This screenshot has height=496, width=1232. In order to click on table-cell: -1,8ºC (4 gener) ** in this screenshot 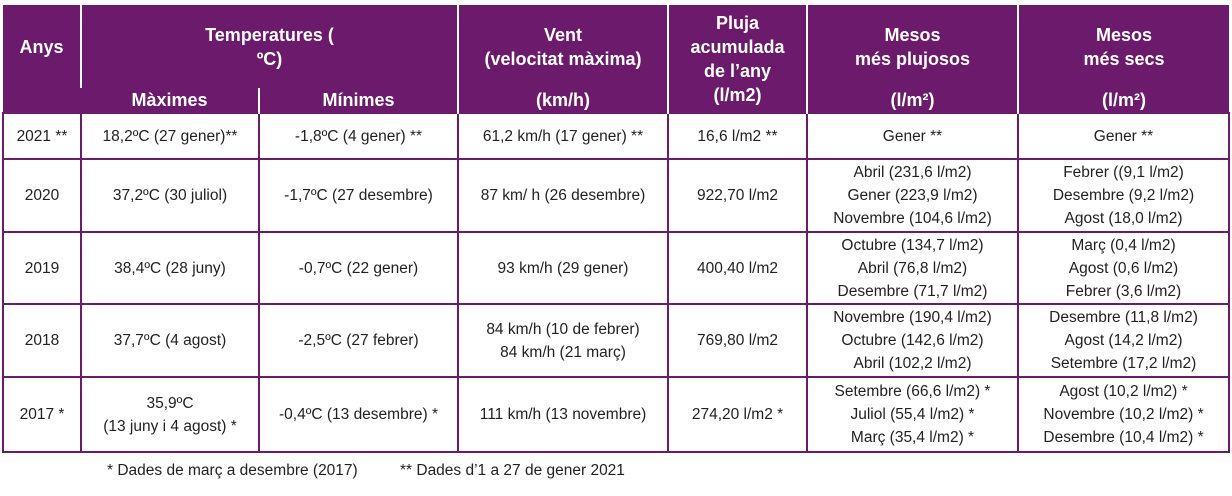, I will do `click(358, 136)`.